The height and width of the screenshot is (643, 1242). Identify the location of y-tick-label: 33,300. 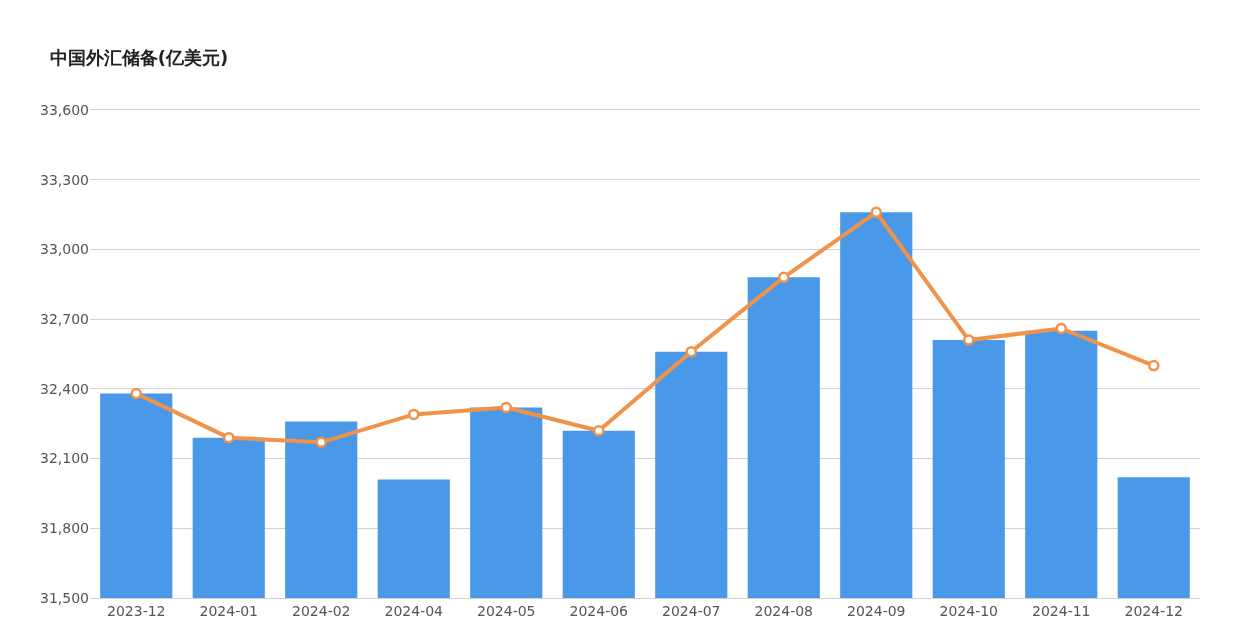
(64, 179).